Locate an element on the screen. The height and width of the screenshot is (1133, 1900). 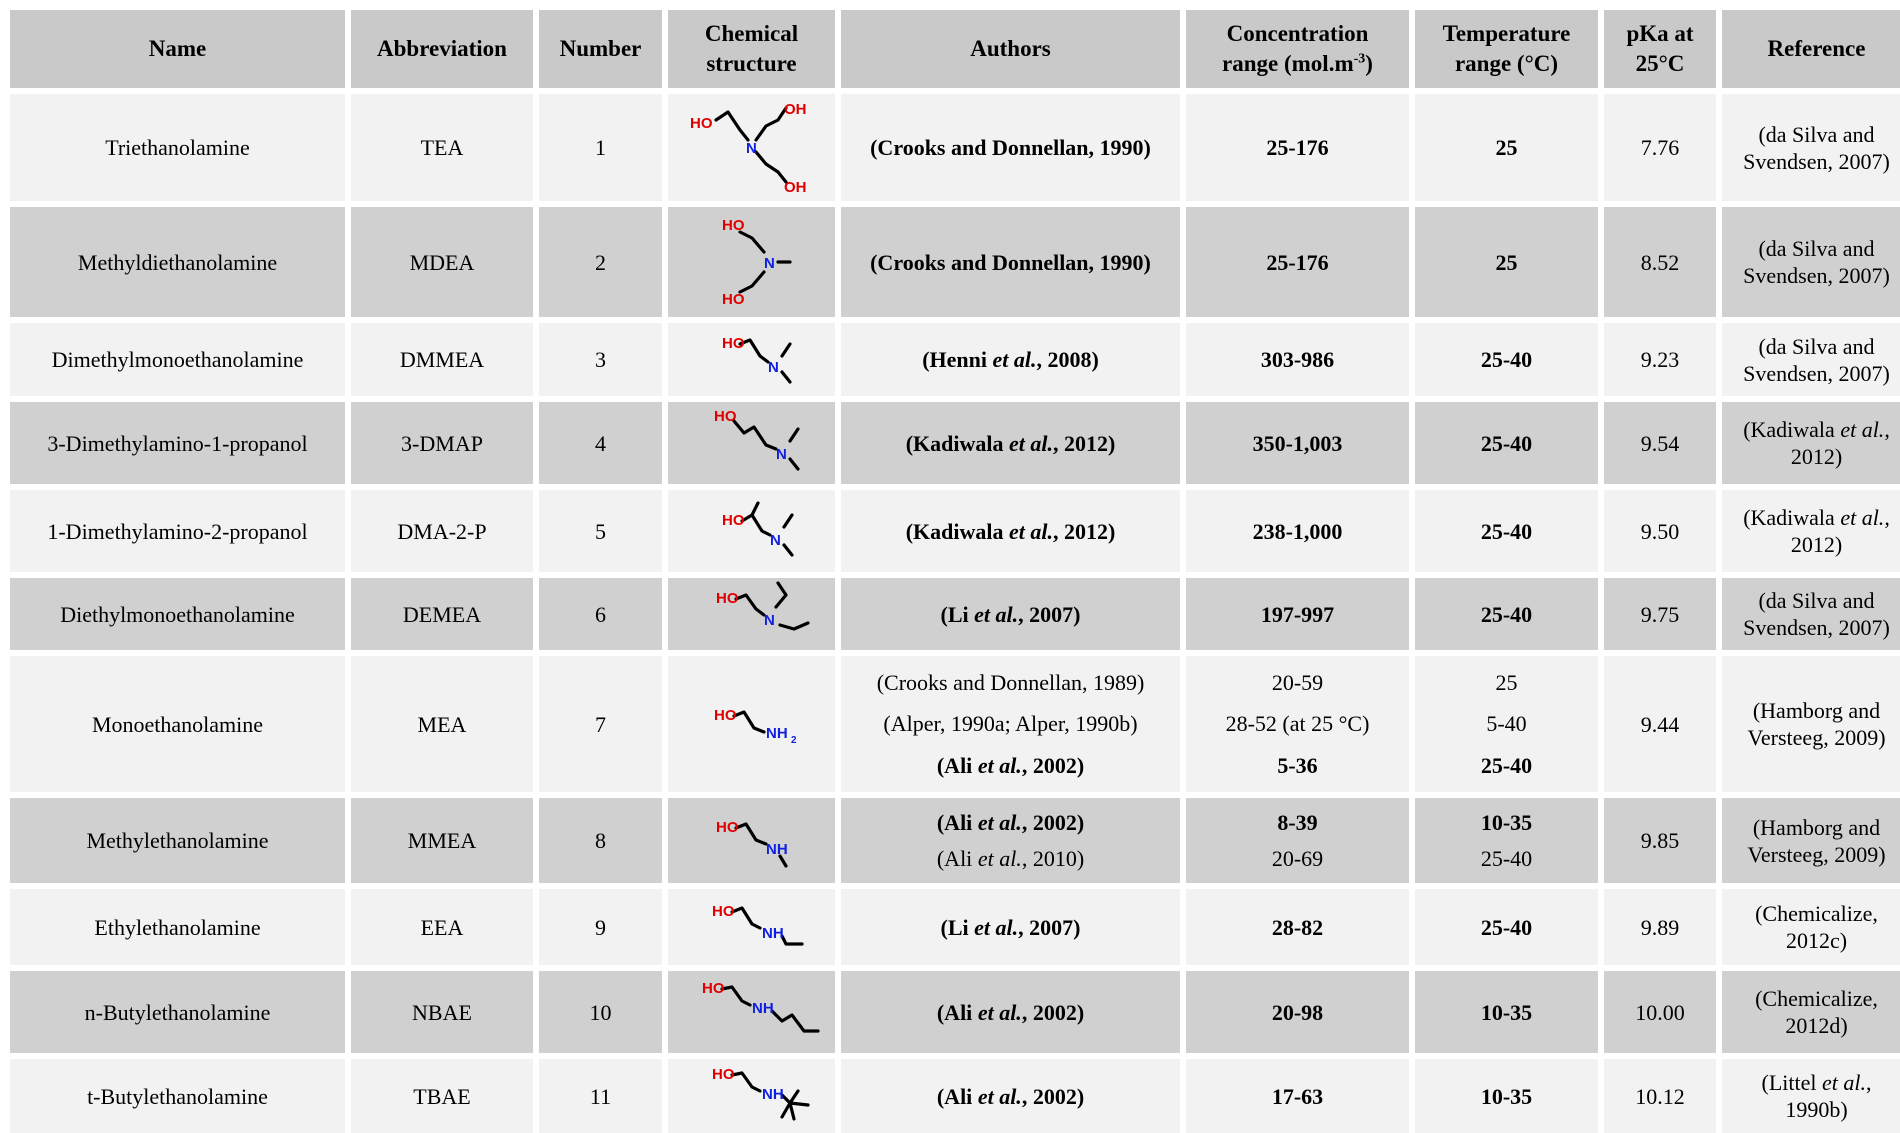
header-concentration: Concentration range (mol.m-3) is located at coordinates (1297, 49).